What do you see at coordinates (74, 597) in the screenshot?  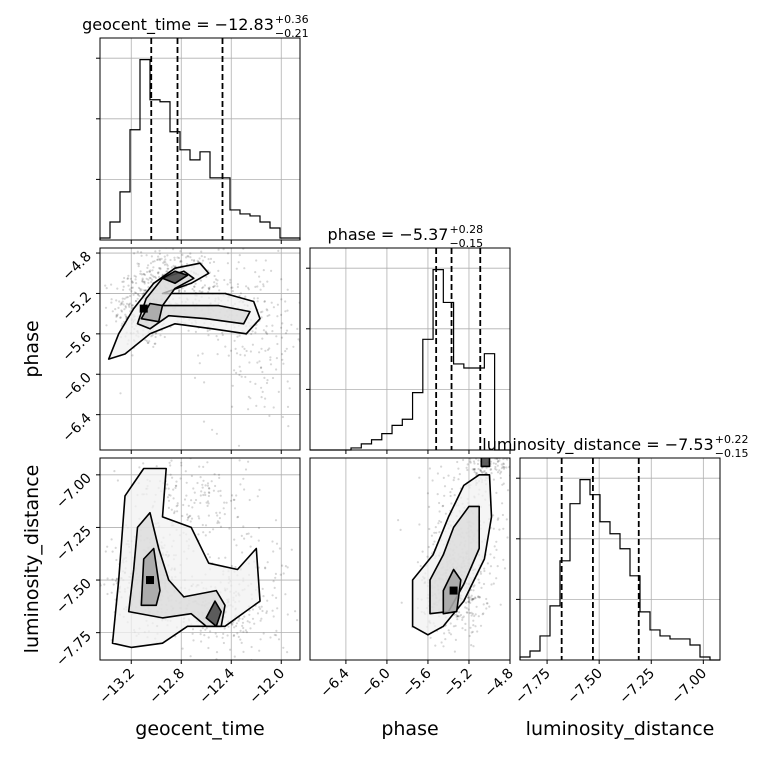 I see `luminosity_distance-vs-geocent_time-ytick-label-1: −7.50` at bounding box center [74, 597].